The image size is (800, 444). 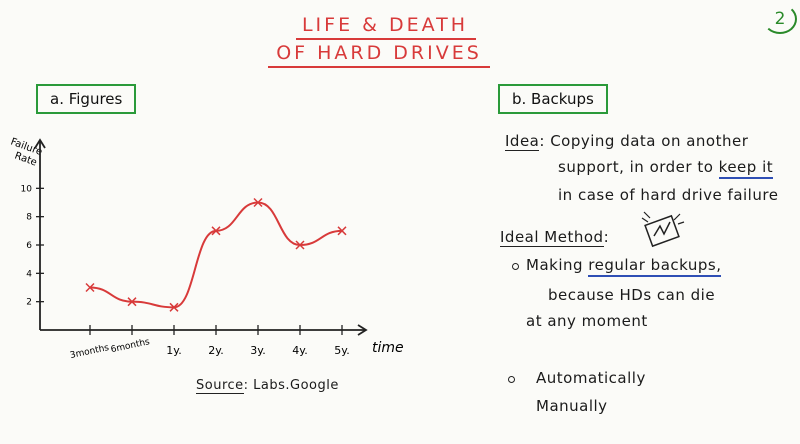 What do you see at coordinates (40, 143) in the screenshot?
I see `y-axis-arrow` at bounding box center [40, 143].